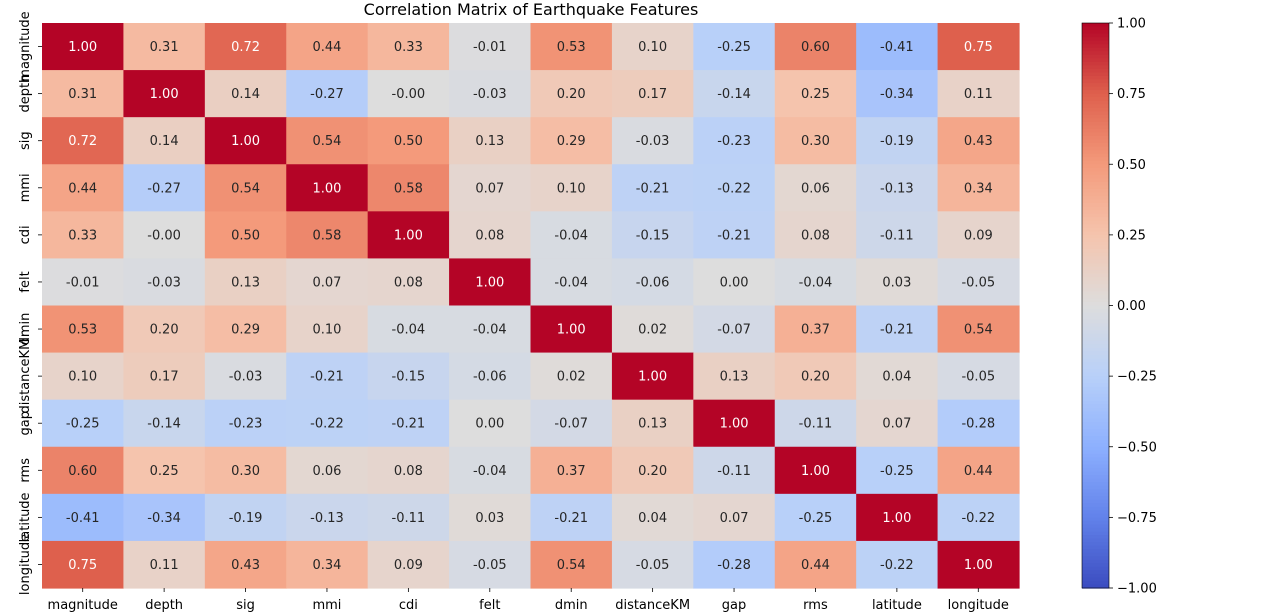 The height and width of the screenshot is (612, 1280). I want to click on cell-value-label: -0.13, so click(897, 188).